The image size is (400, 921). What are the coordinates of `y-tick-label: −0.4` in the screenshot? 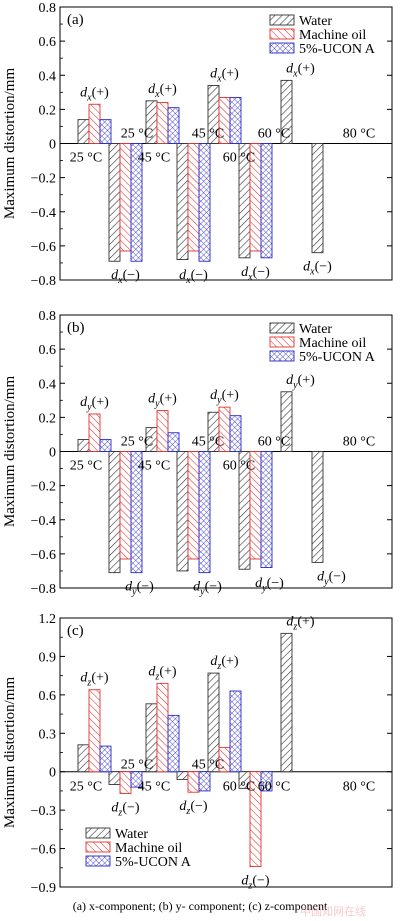 It's located at (43, 213).